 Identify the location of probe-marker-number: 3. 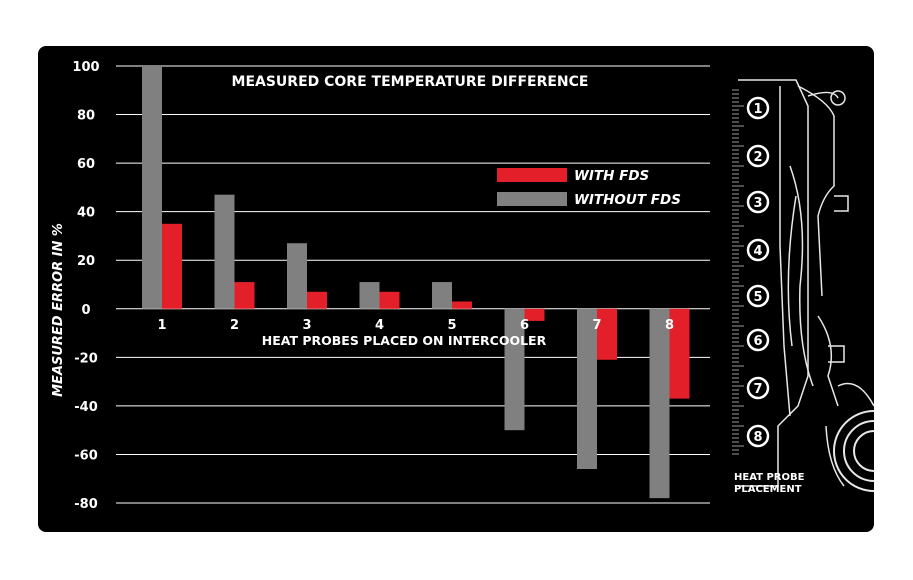
(757, 203).